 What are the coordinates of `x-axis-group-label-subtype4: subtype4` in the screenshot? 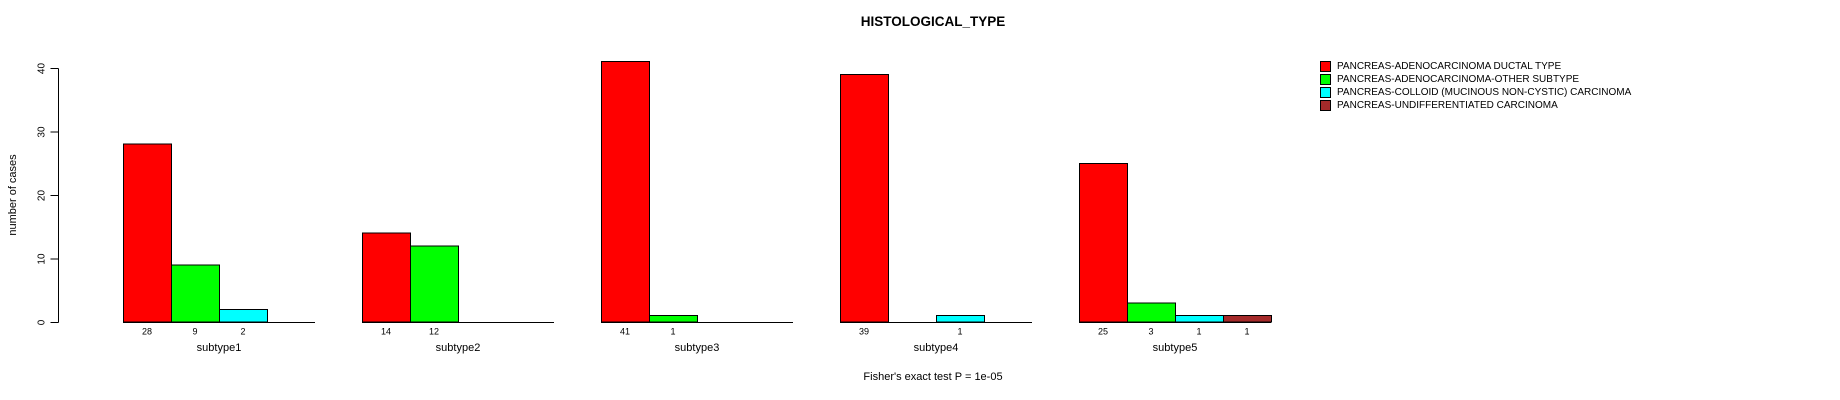 It's located at (936, 348).